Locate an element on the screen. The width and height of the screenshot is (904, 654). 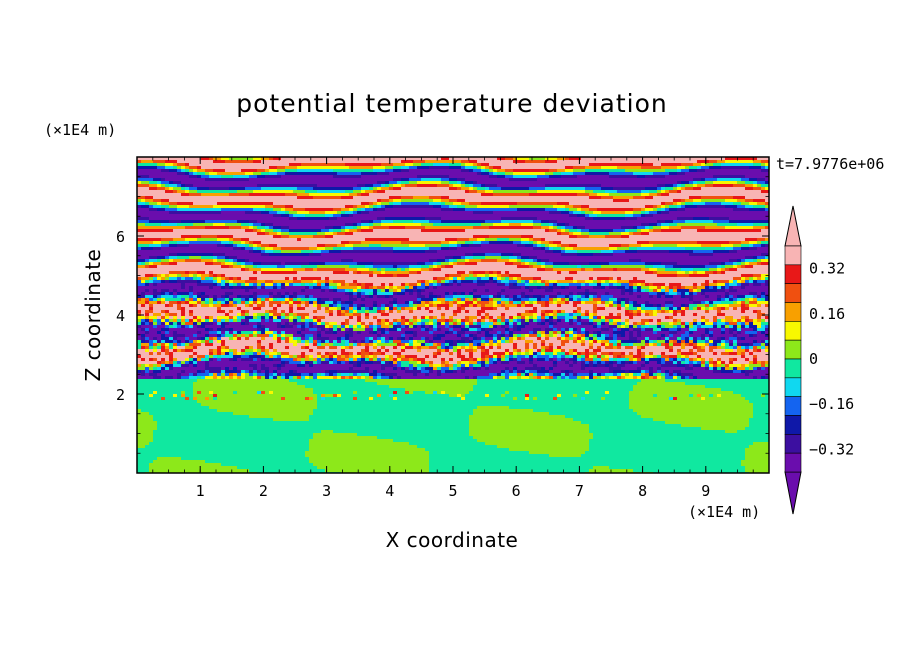
x-tick-label: 3 is located at coordinates (326, 491).